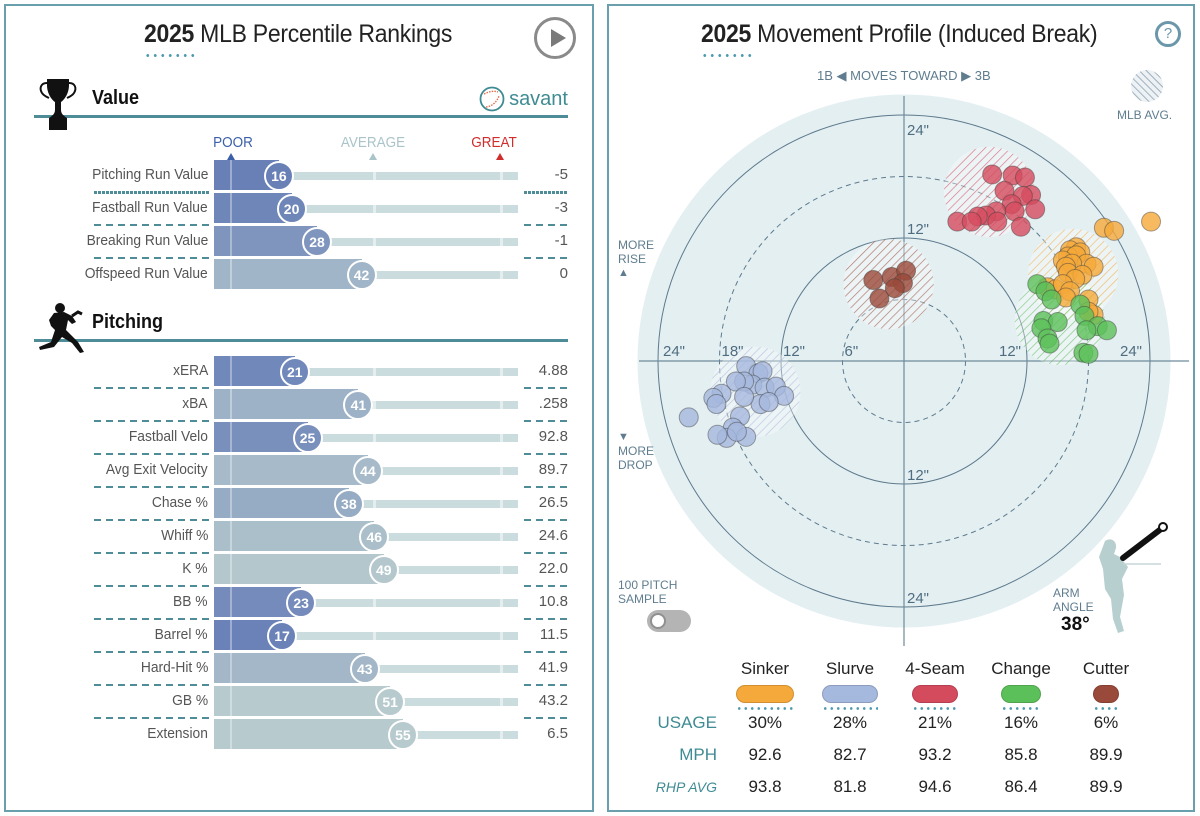 Image resolution: width=1200 pixels, height=816 pixels. What do you see at coordinates (301, 470) in the screenshot?
I see `metric-row: Avg Exit Velocity 44 89.7` at bounding box center [301, 470].